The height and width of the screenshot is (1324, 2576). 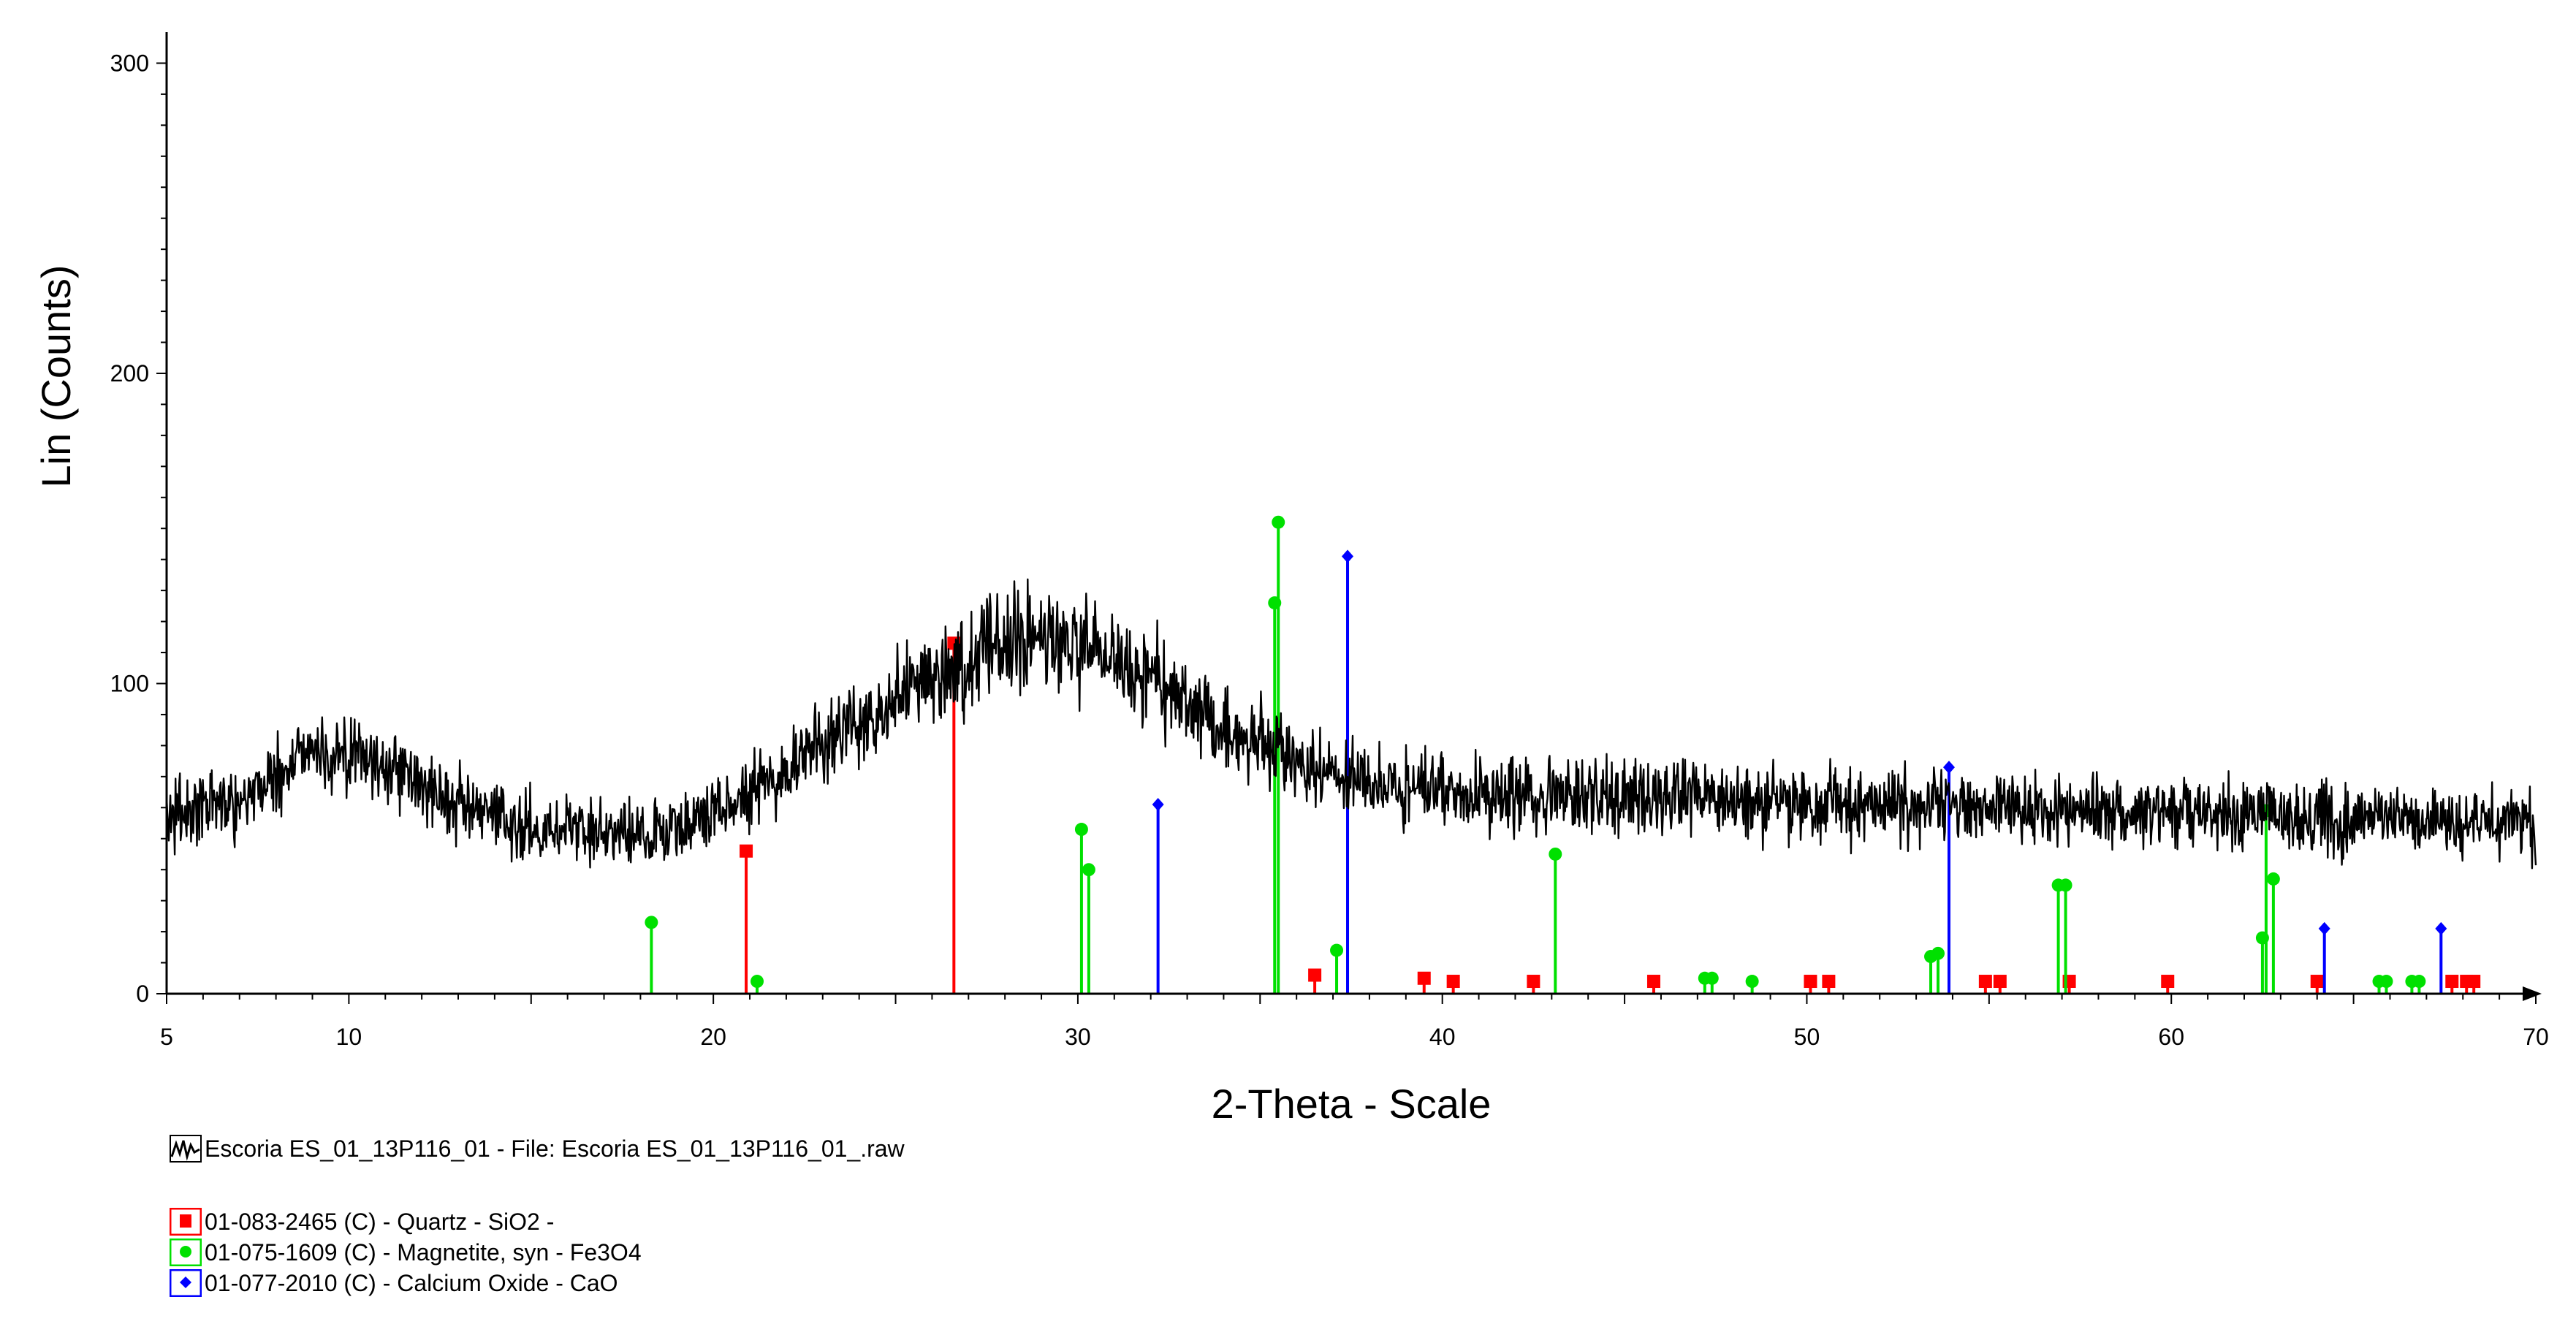 I want to click on x-tick-label: 60, so click(x=2171, y=1037).